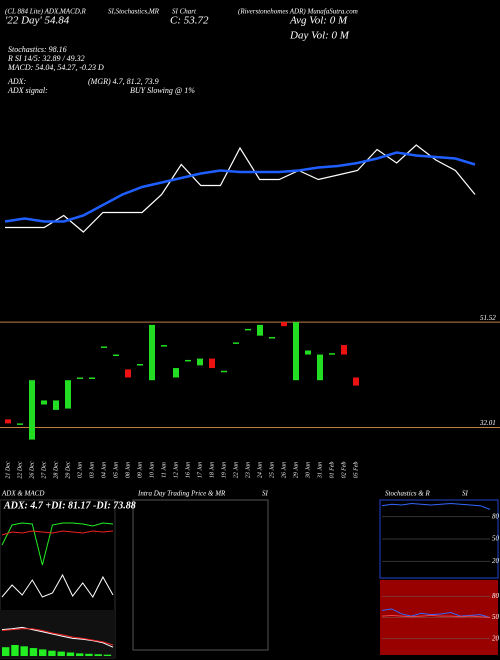 The height and width of the screenshot is (660, 500). I want to click on x-tick-label: 02 Jan, so click(80, 470).